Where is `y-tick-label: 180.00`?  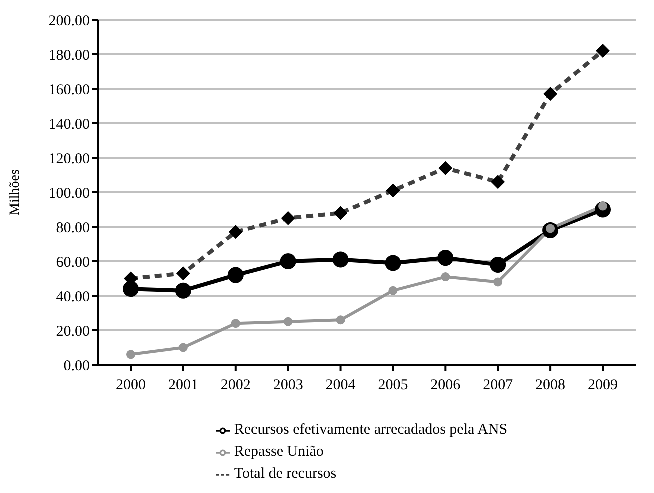
y-tick-label: 180.00 is located at coordinates (69, 56).